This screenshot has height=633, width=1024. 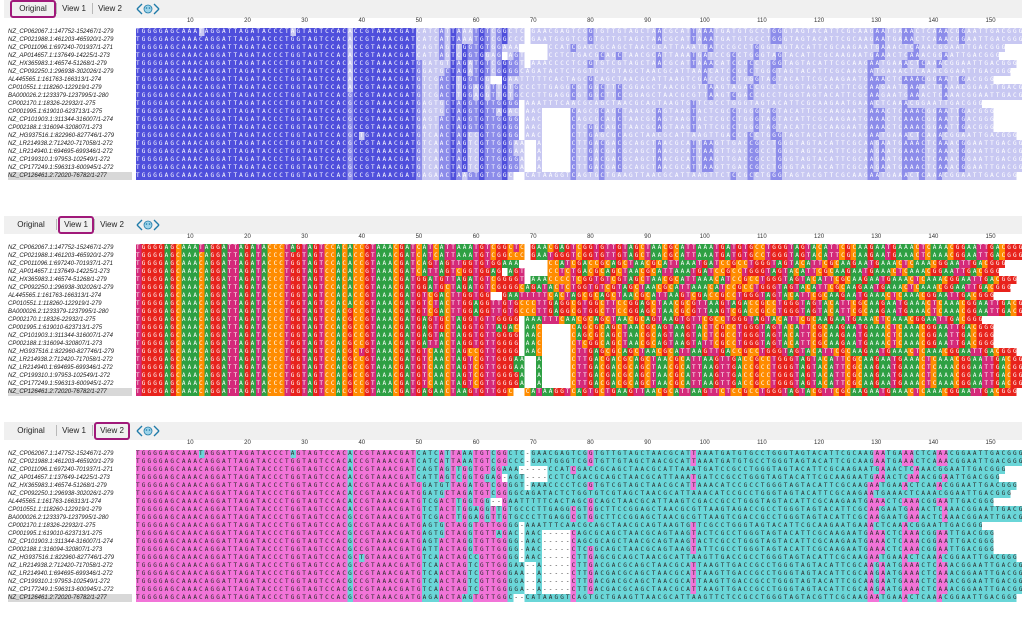 What do you see at coordinates (513, 225) in the screenshot?
I see `view-toolbar: Original View 1 View 2` at bounding box center [513, 225].